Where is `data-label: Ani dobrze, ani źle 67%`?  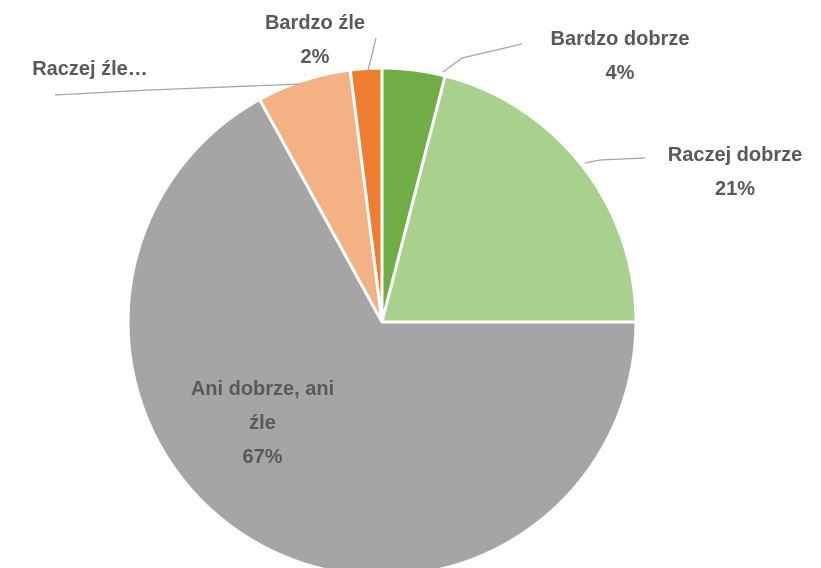
data-label: Ani dobrze, ani źle 67% is located at coordinates (262, 423).